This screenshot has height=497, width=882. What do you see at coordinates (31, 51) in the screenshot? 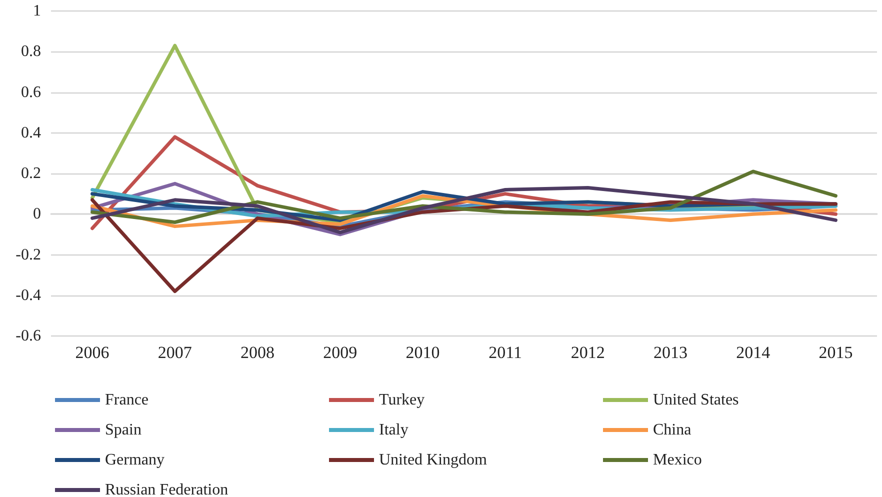
I see `y-tick-label: 0.8` at bounding box center [31, 51].